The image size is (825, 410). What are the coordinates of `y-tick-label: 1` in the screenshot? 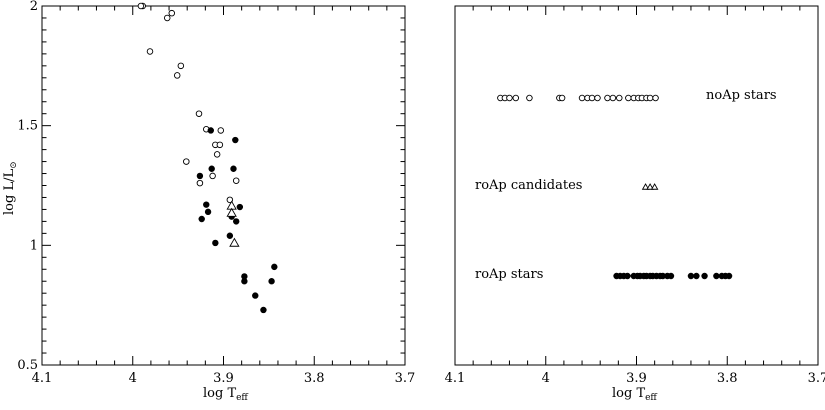 It's located at (34, 245).